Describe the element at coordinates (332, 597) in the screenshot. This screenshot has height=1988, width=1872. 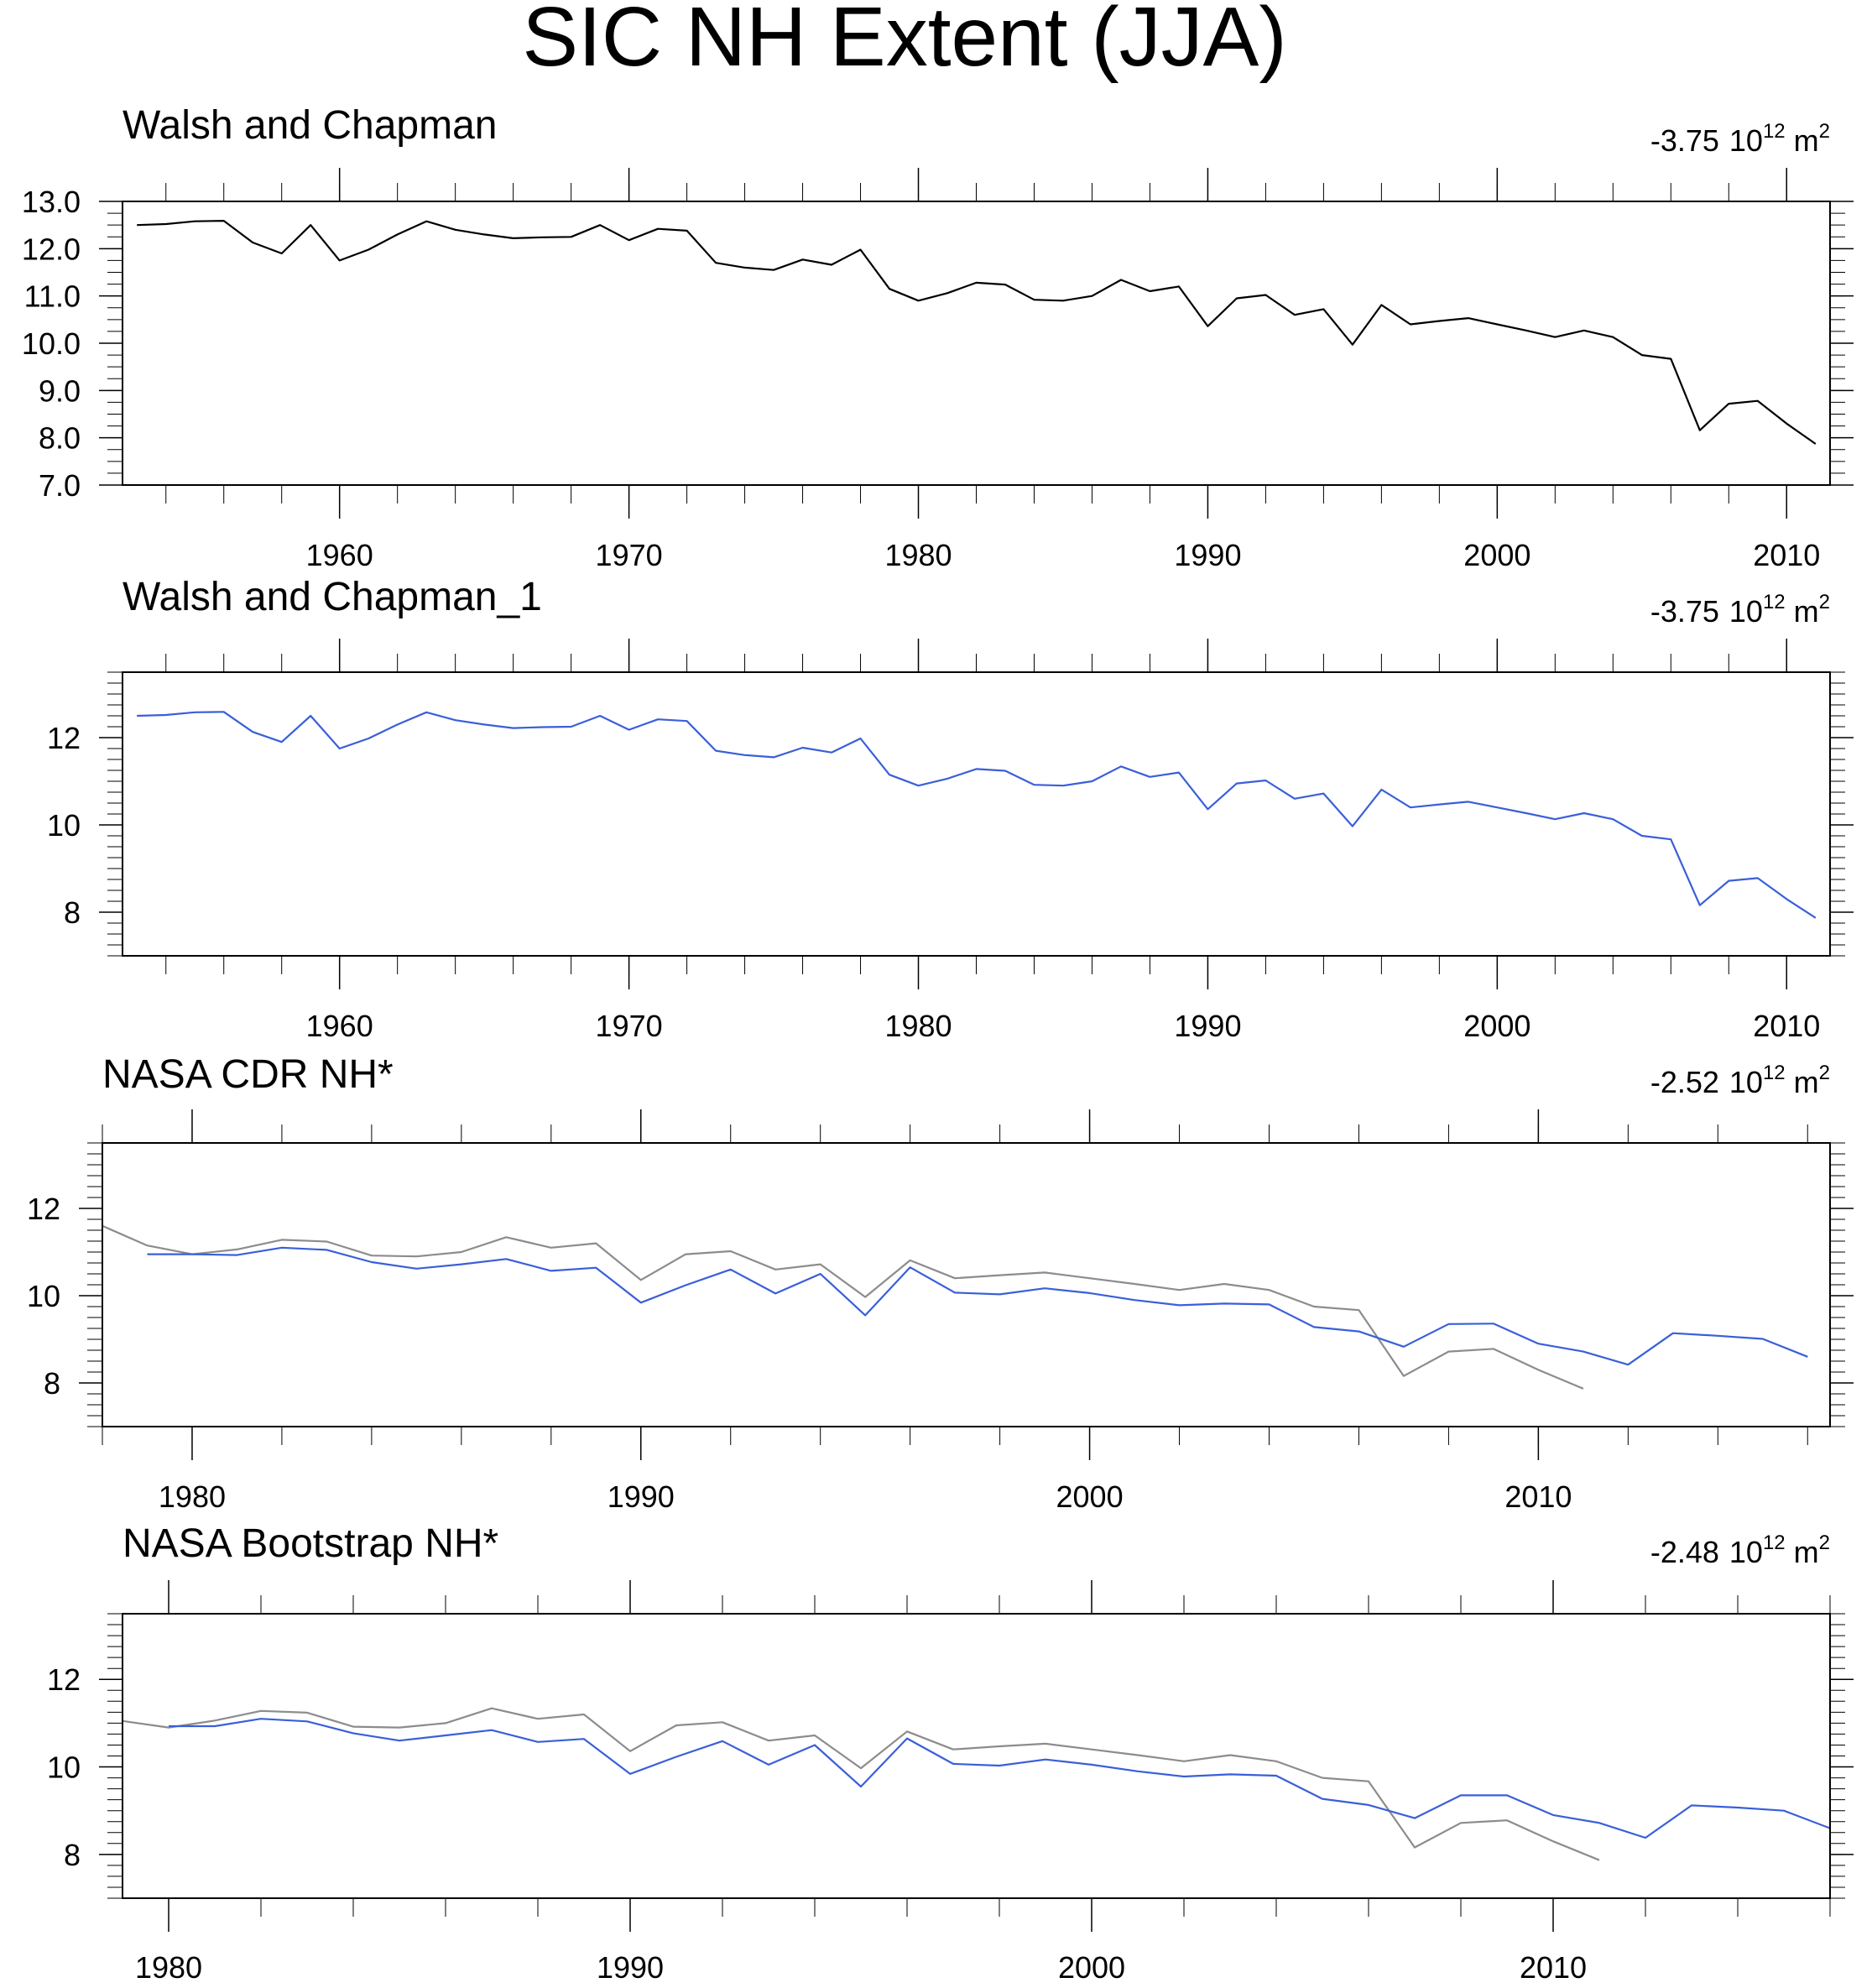
I see `panel-title: Walsh and Chapman_1` at that location.